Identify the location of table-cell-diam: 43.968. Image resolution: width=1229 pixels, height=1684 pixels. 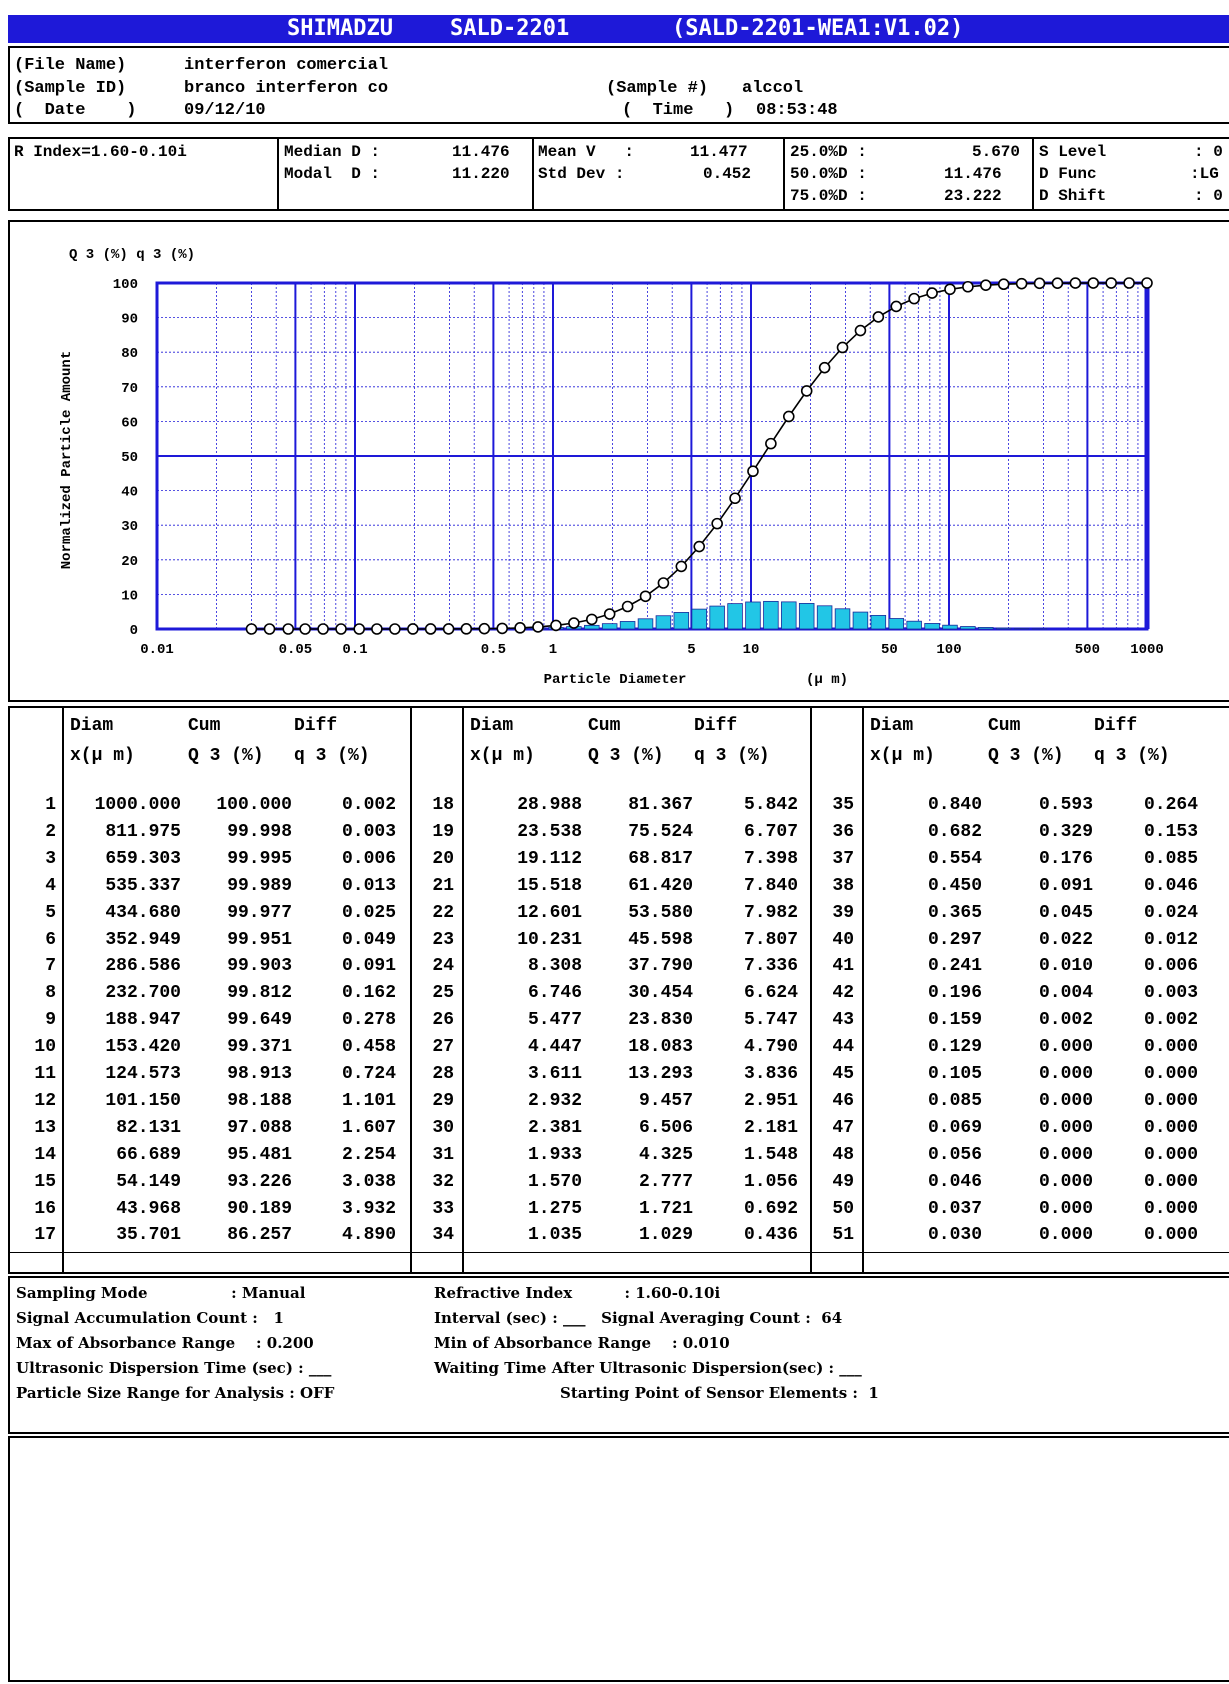
(148, 1208).